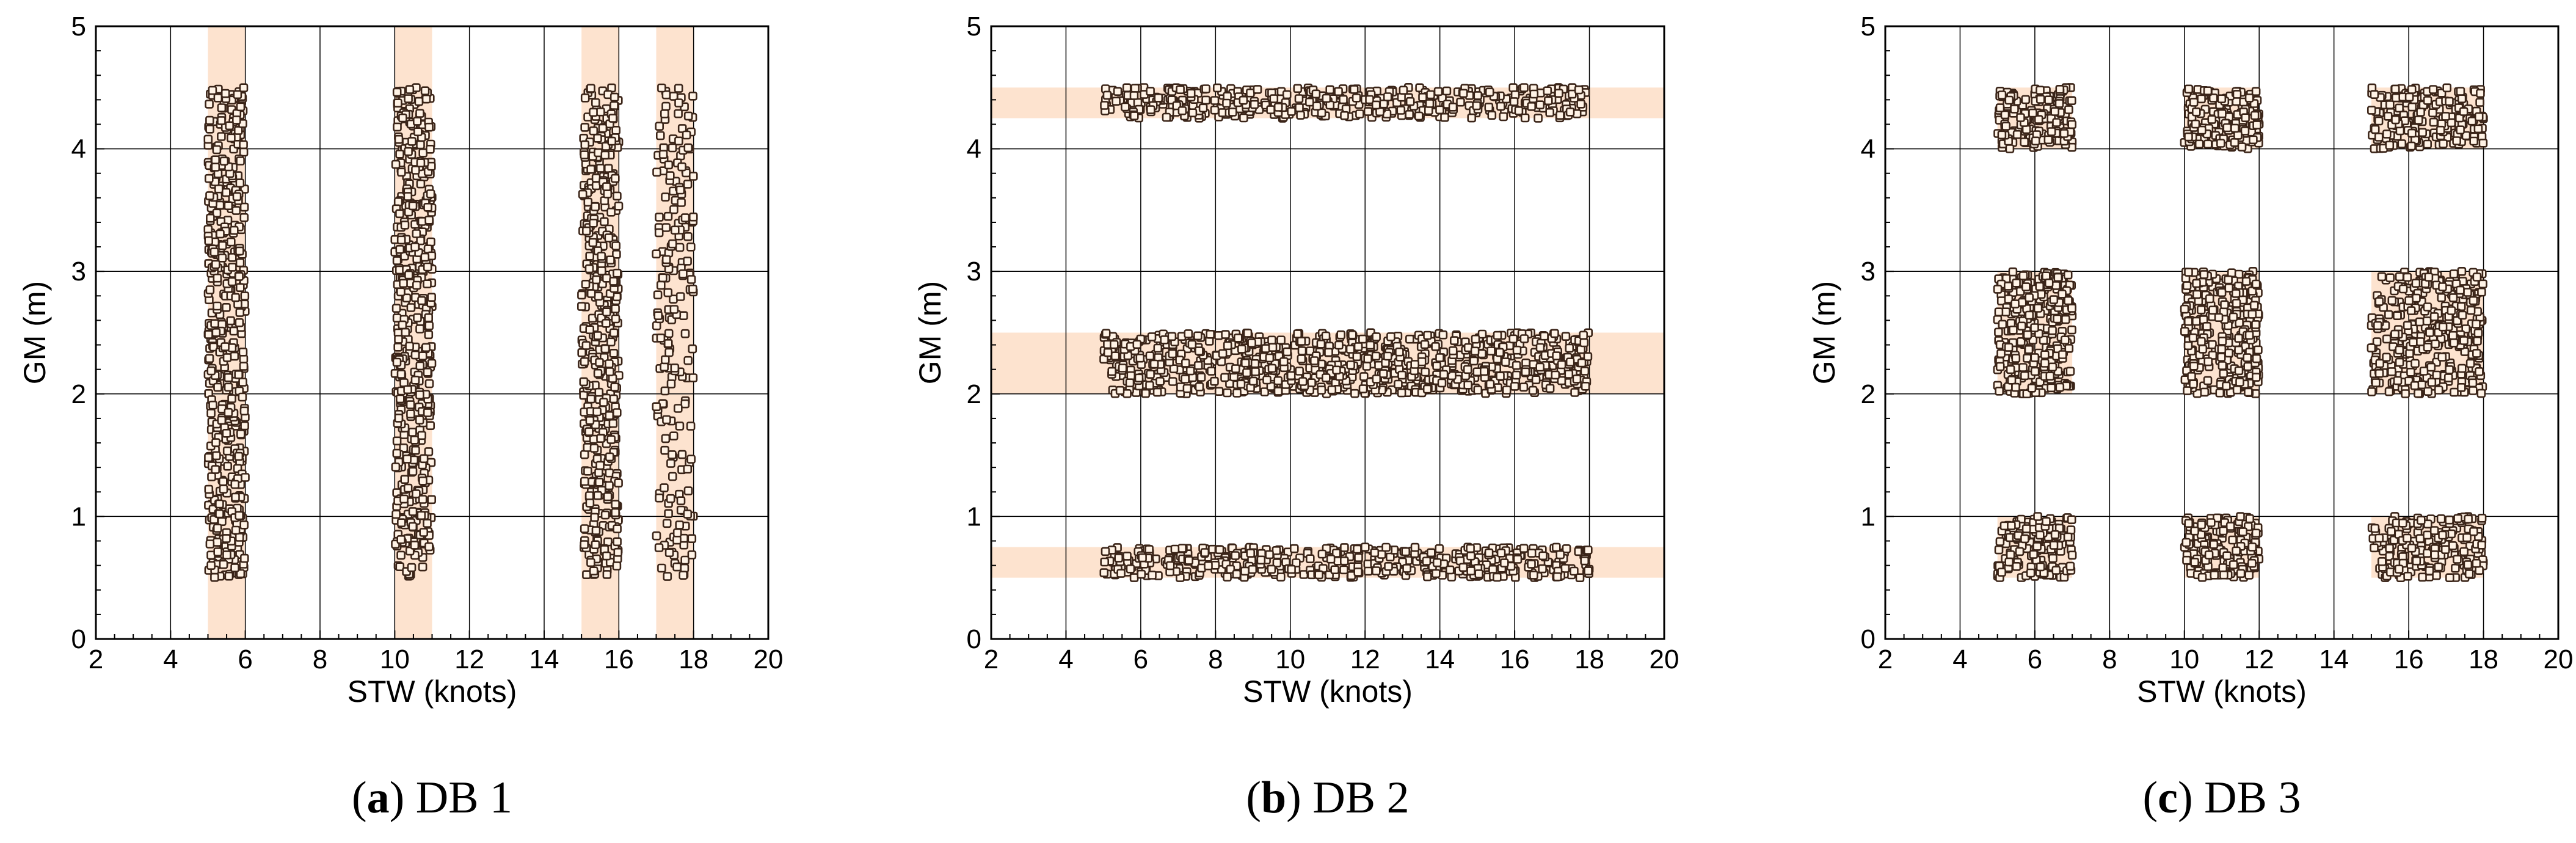 This screenshot has height=843, width=2576. I want to click on x-tick-label: 6, so click(245, 659).